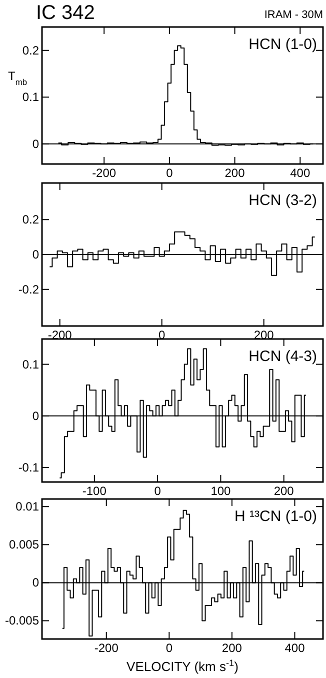  What do you see at coordinates (29, 467) in the screenshot?
I see `y-tick-label: -0.1` at bounding box center [29, 467].